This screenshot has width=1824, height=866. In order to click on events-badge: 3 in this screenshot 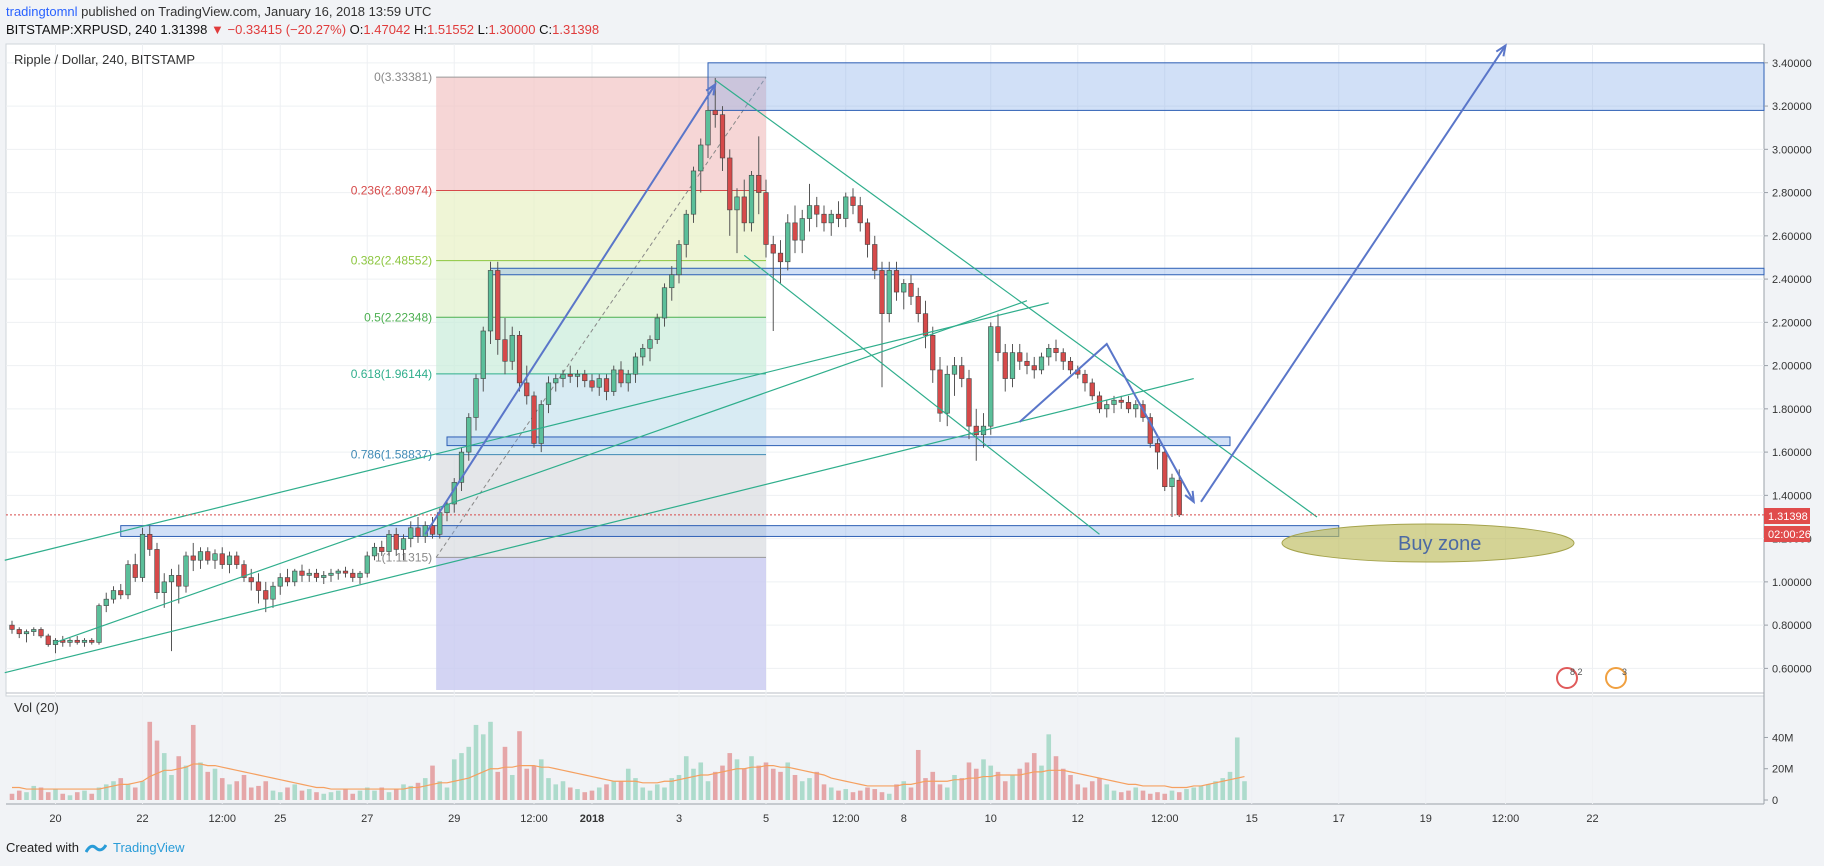, I will do `click(1616, 678)`.